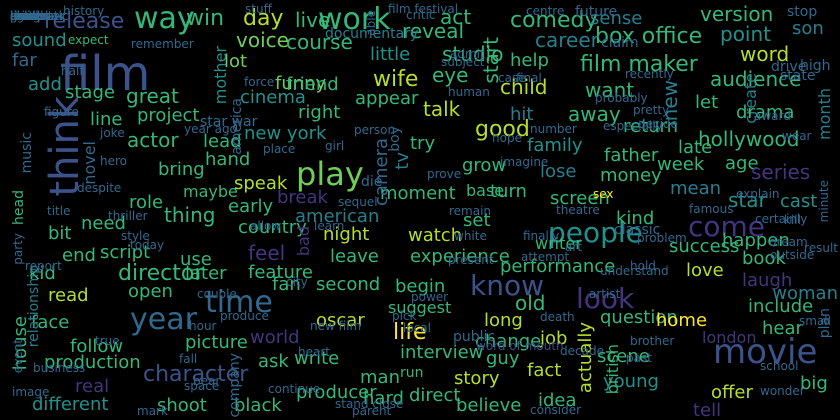  I want to click on word-film: film, so click(105, 74).